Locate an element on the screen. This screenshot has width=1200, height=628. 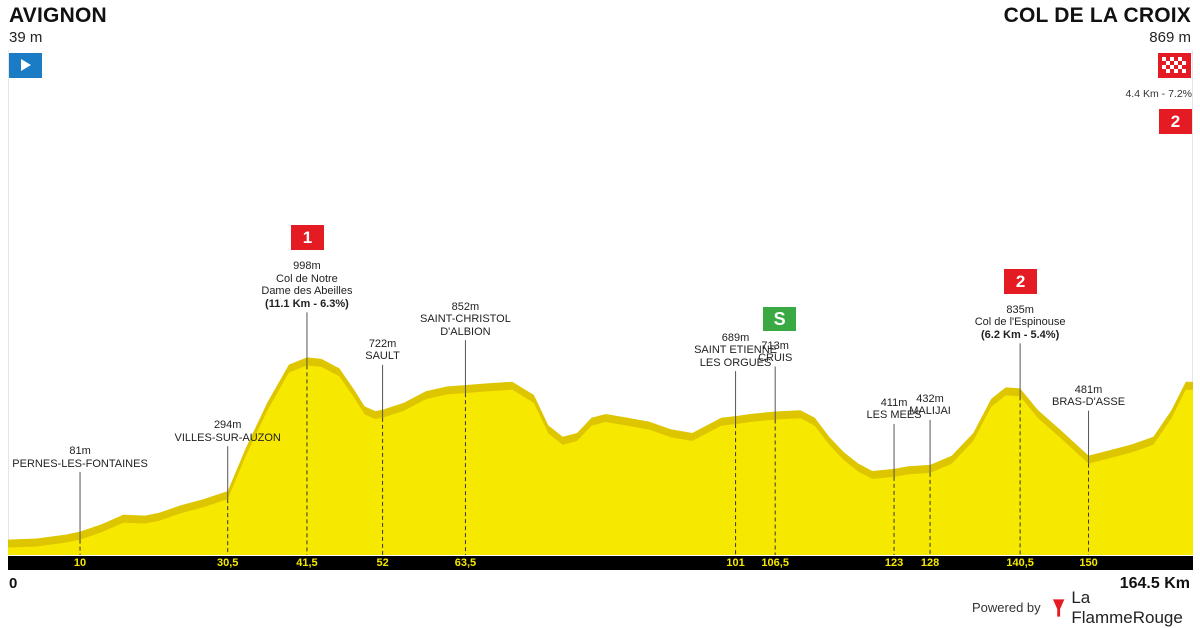
start-city-name: AVIGNON is located at coordinates (58, 15).